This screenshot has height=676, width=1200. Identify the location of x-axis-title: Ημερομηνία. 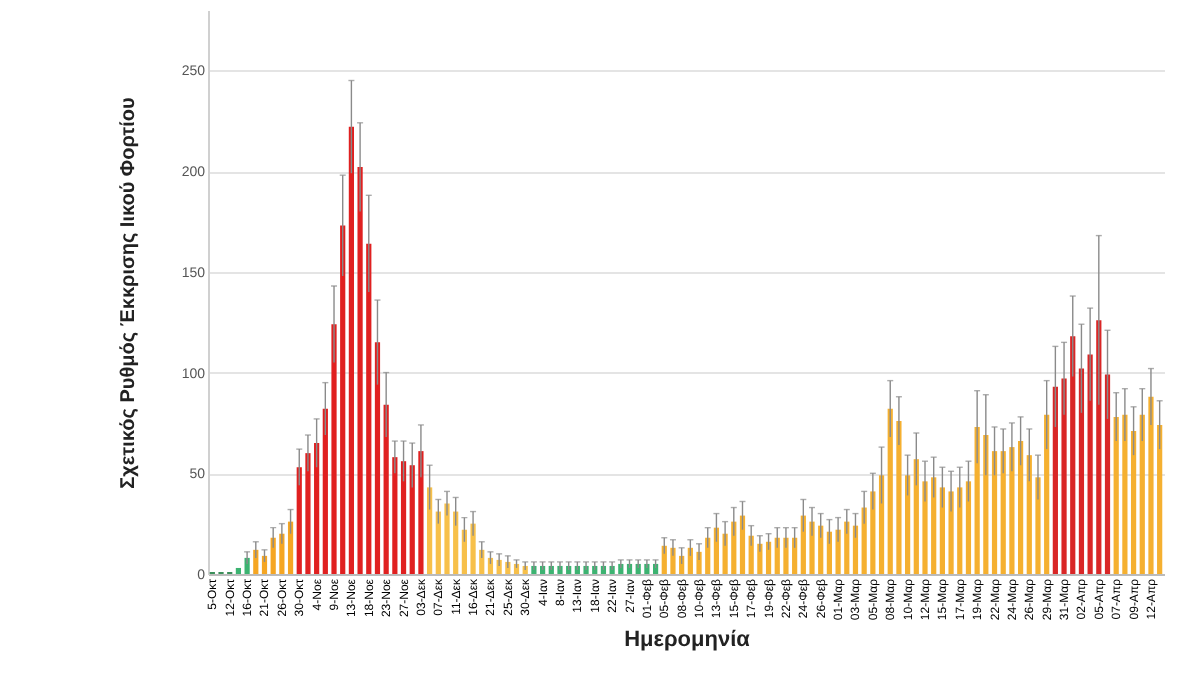
(687, 640).